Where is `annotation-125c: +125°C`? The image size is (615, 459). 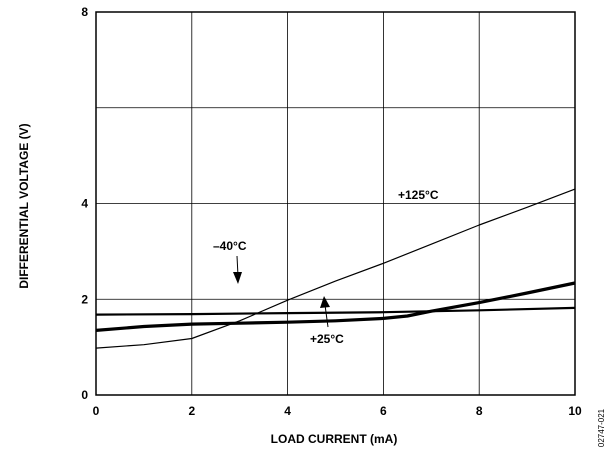
annotation-125c: +125°C is located at coordinates (418, 195).